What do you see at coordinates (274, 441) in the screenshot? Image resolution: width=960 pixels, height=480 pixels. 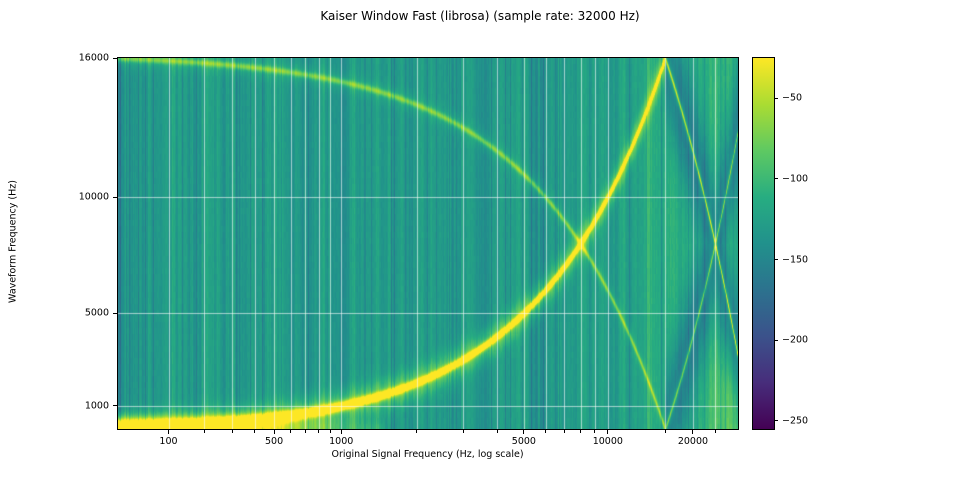 I see `x-tick-label: 500` at bounding box center [274, 441].